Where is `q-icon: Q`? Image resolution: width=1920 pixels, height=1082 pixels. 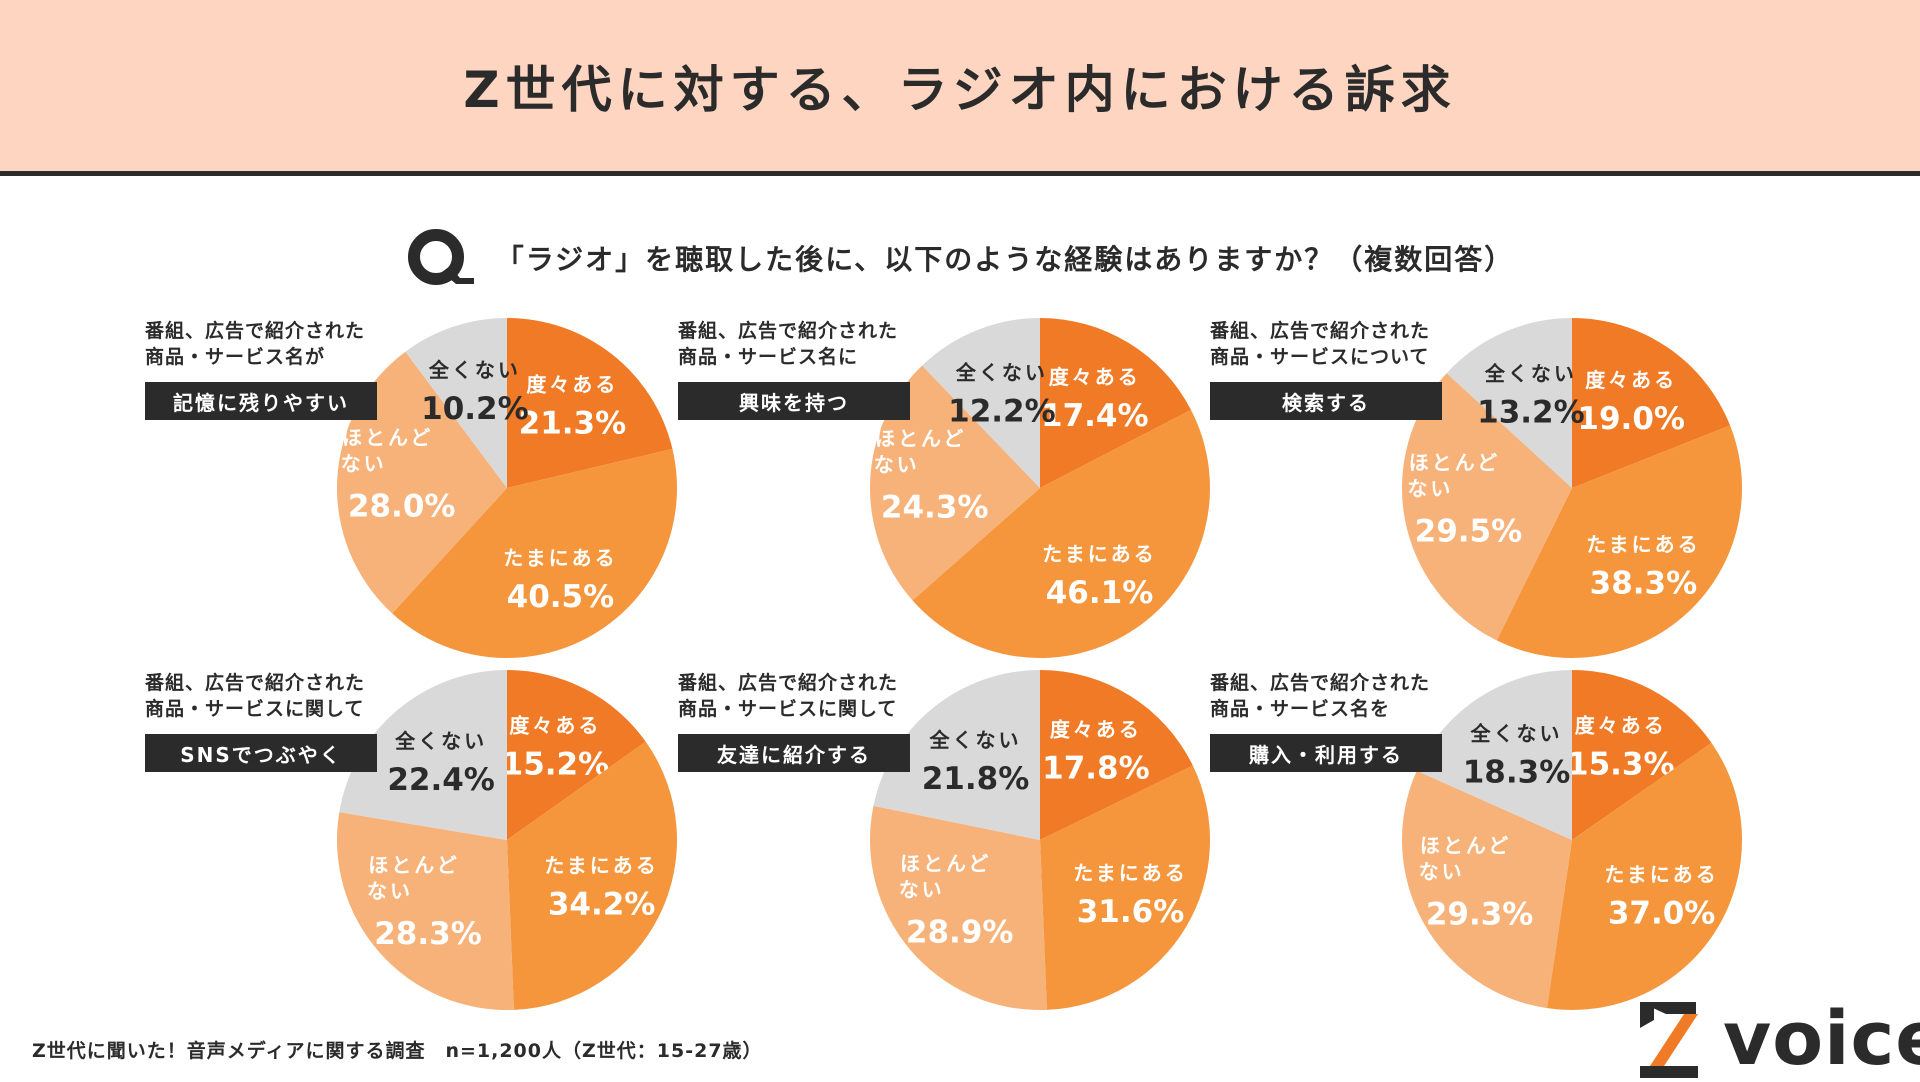 q-icon: Q is located at coordinates (440, 257).